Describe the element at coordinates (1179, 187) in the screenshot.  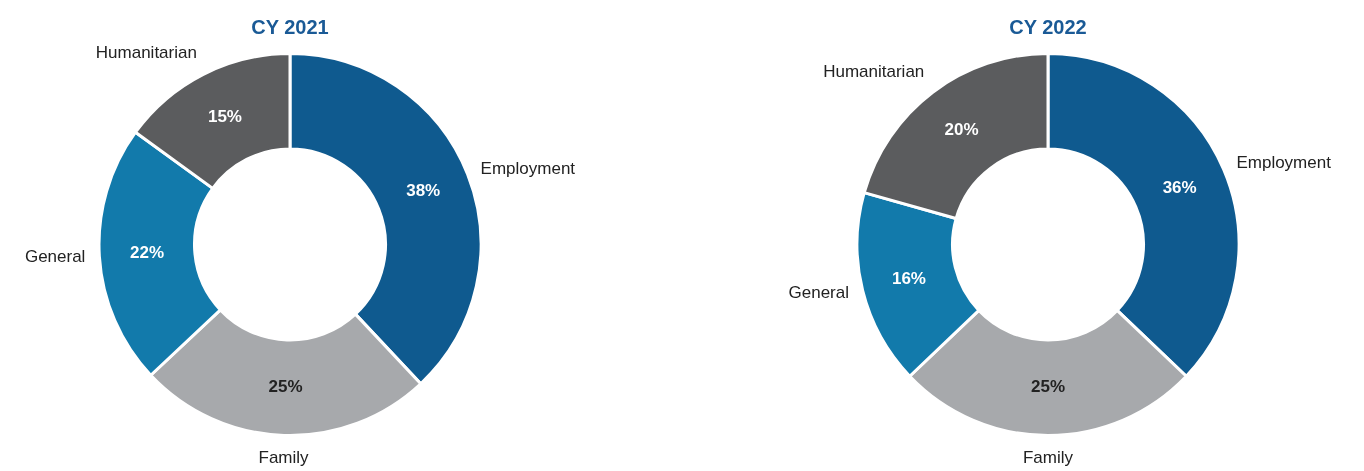
I see `data-label: 36%` at that location.